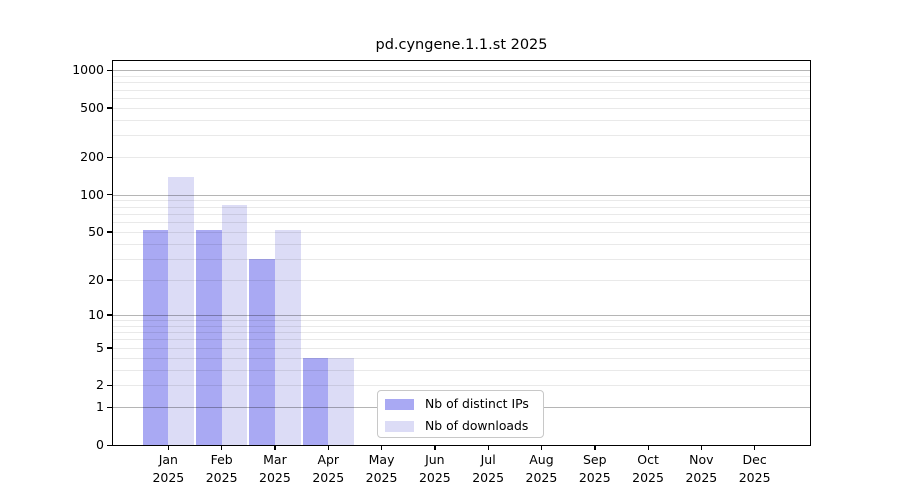  I want to click on bar-nb-of-distinct-ips-apr, so click(315, 401).